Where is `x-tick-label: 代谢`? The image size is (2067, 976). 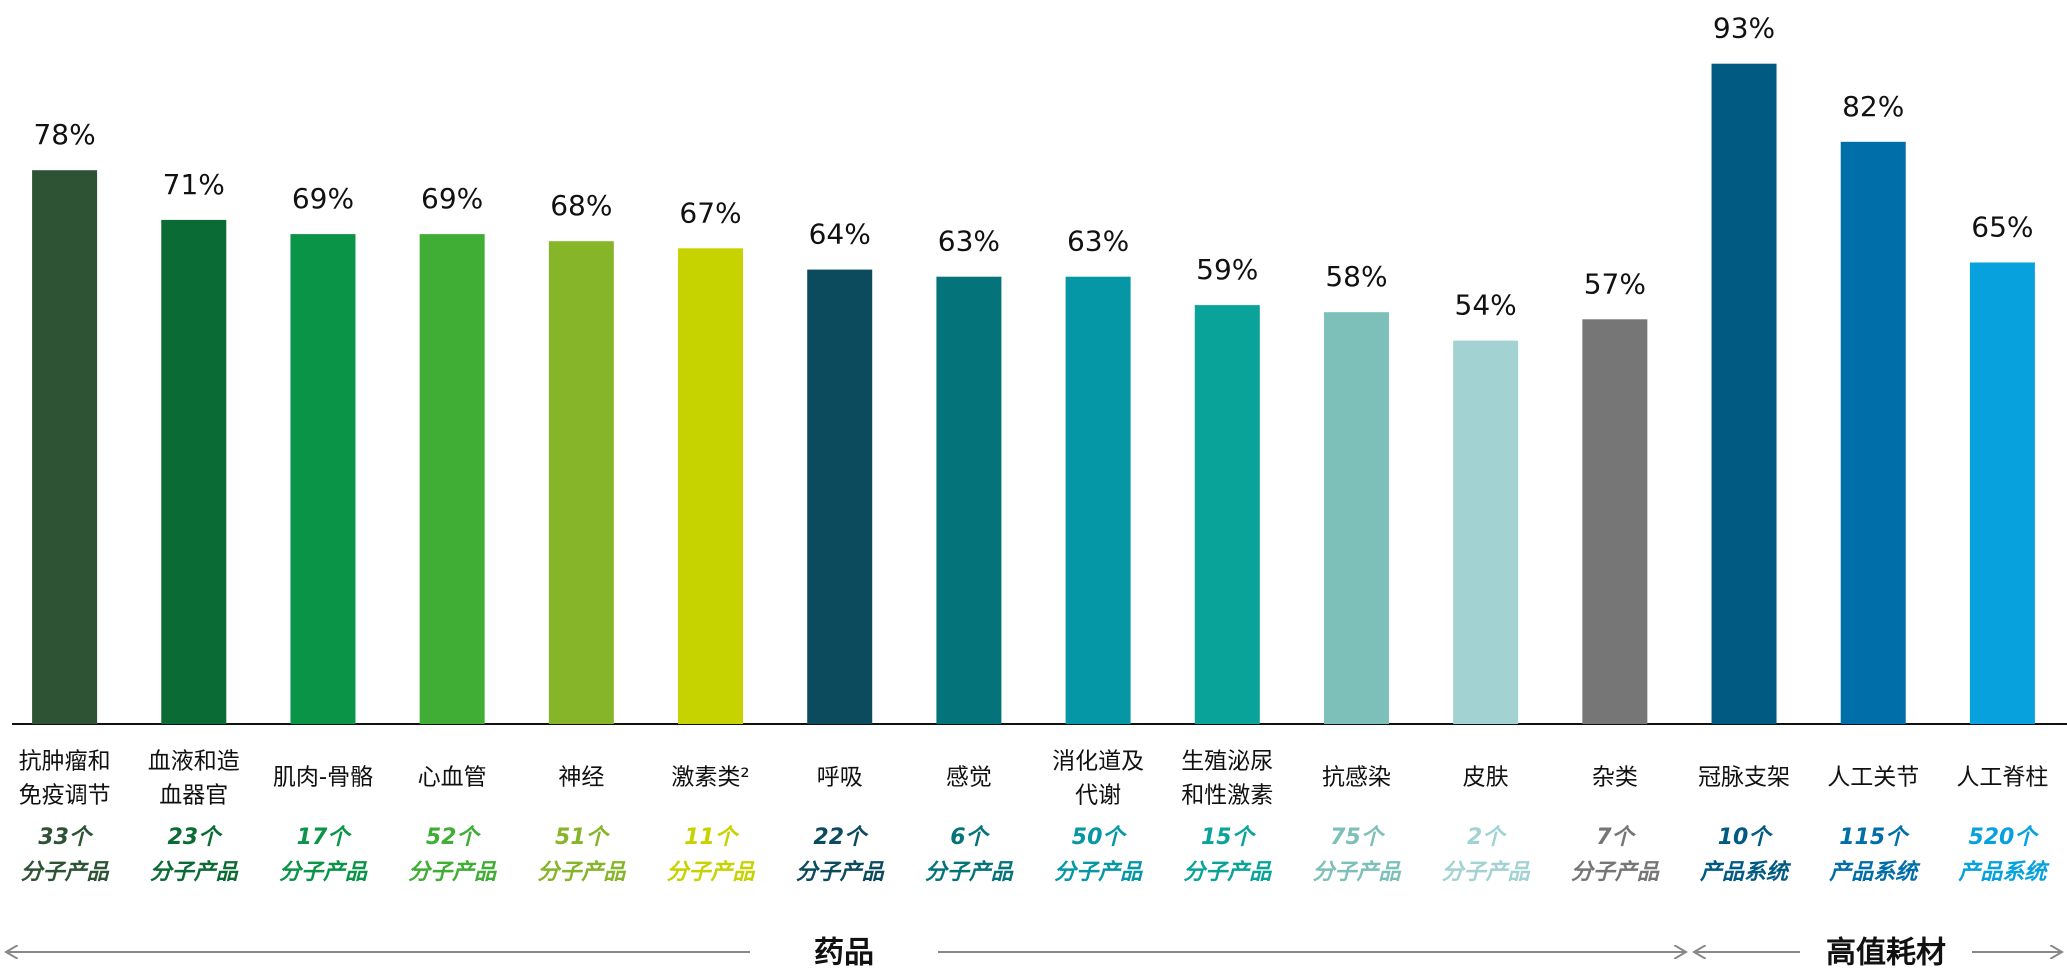
x-tick-label: 代谢 is located at coordinates (1098, 796).